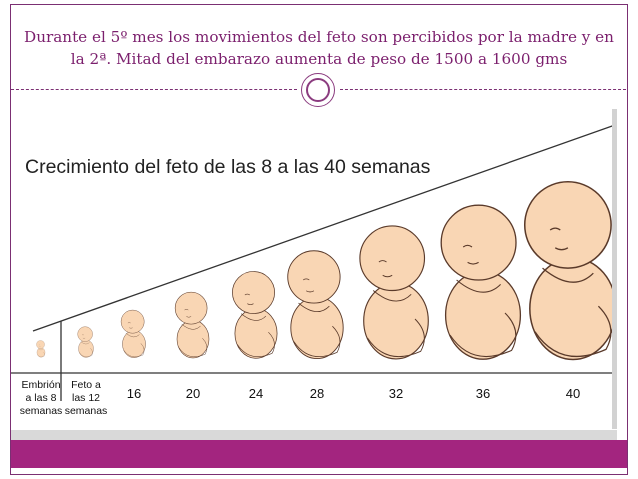  Describe the element at coordinates (41, 411) in the screenshot. I see `stage-label-8-line-3: semanas` at that location.